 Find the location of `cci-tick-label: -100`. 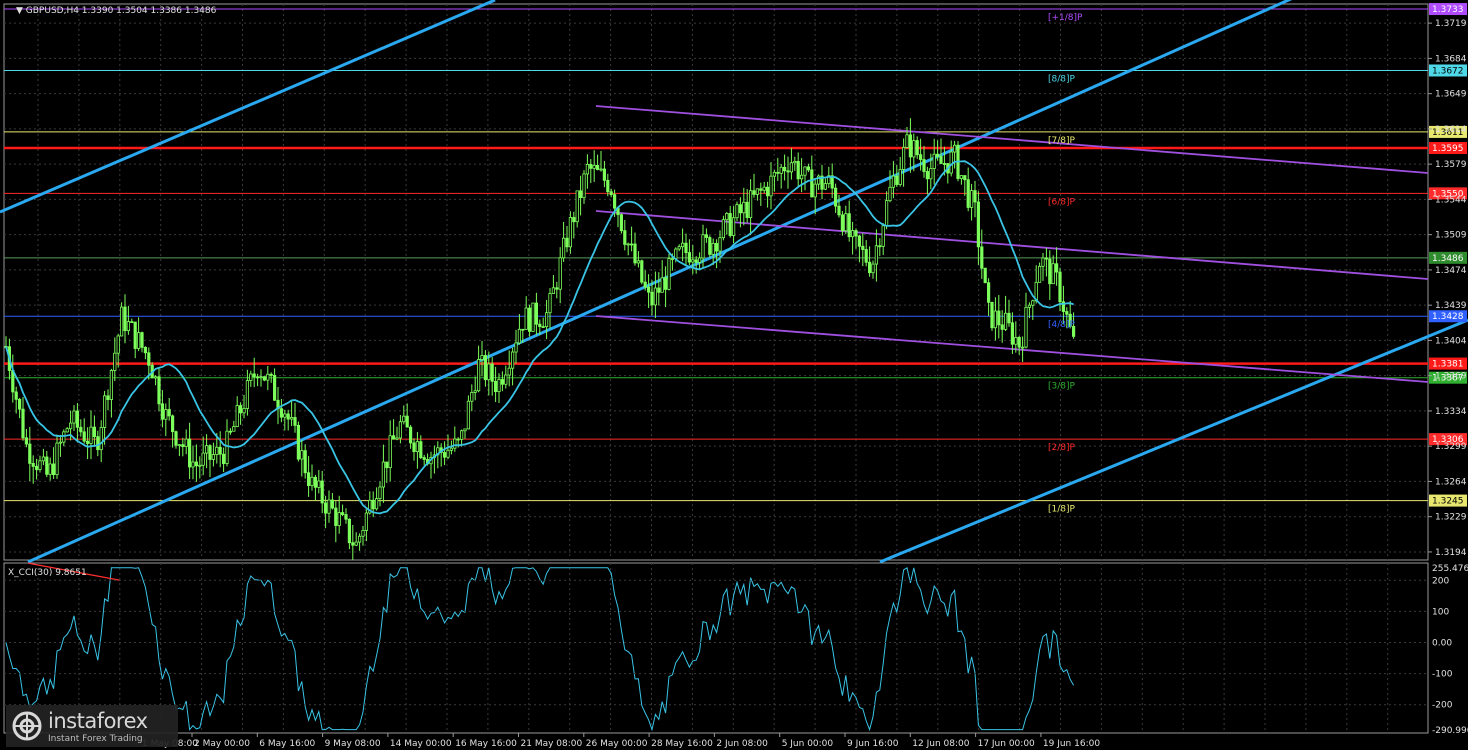

cci-tick-label: -100 is located at coordinates (1442, 675).